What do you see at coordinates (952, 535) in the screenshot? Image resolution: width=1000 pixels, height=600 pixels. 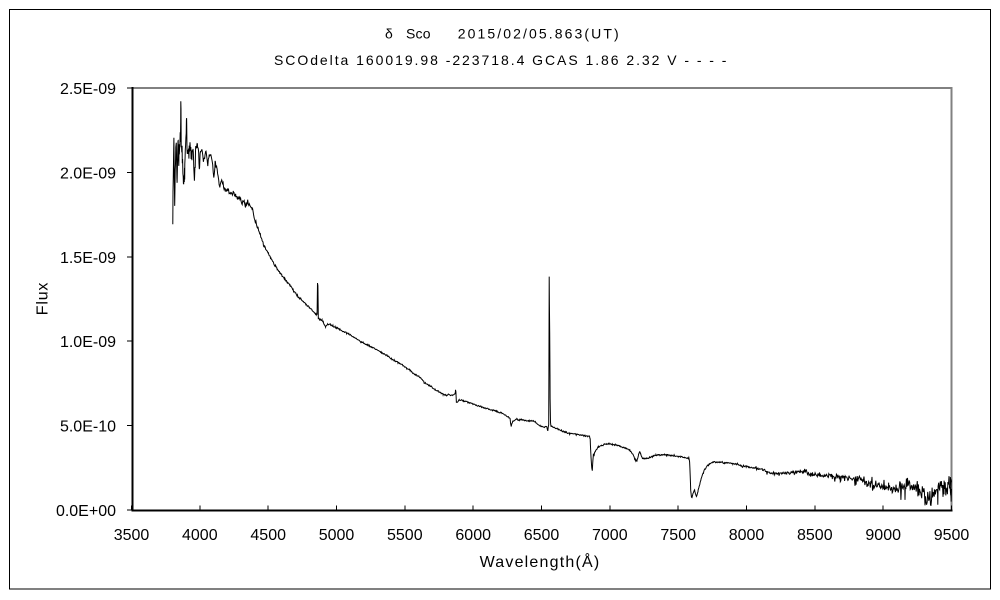 I see `svg-text: 9500` at bounding box center [952, 535].